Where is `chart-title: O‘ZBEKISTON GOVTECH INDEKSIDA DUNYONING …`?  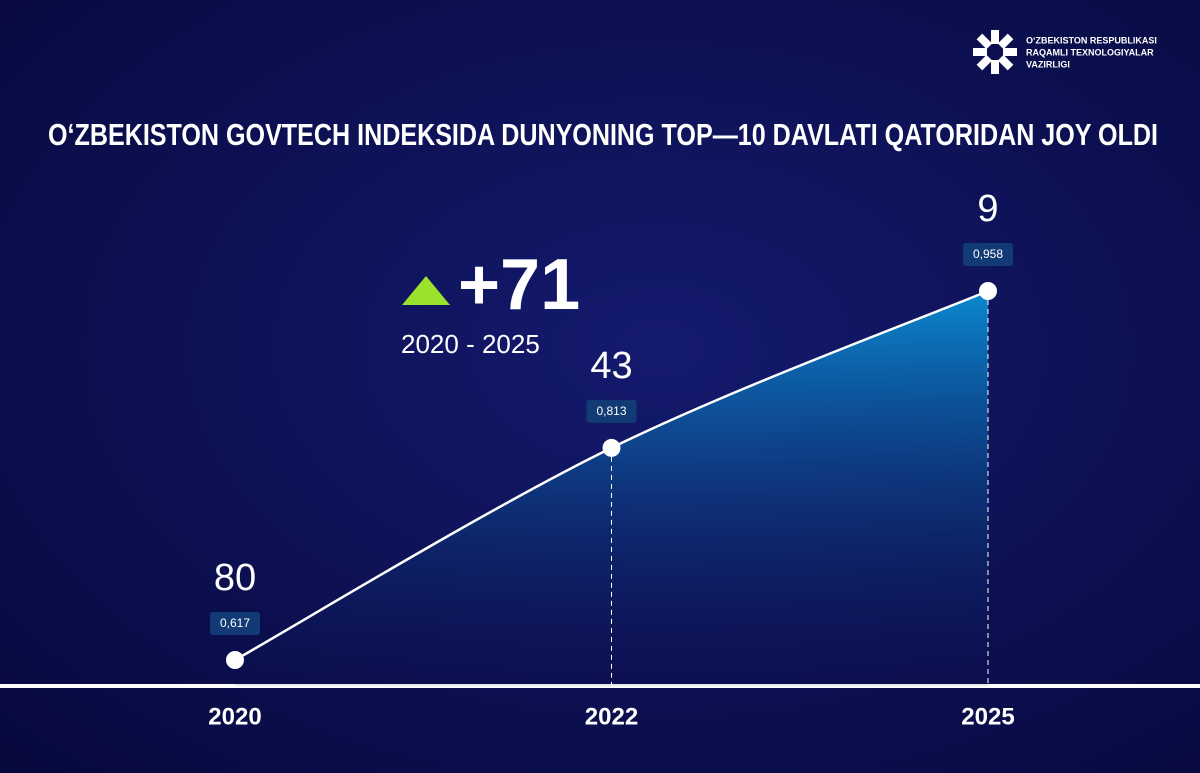 chart-title: O‘ZBEKISTON GOVTECH INDEKSIDA DUNYONING … is located at coordinates (603, 134).